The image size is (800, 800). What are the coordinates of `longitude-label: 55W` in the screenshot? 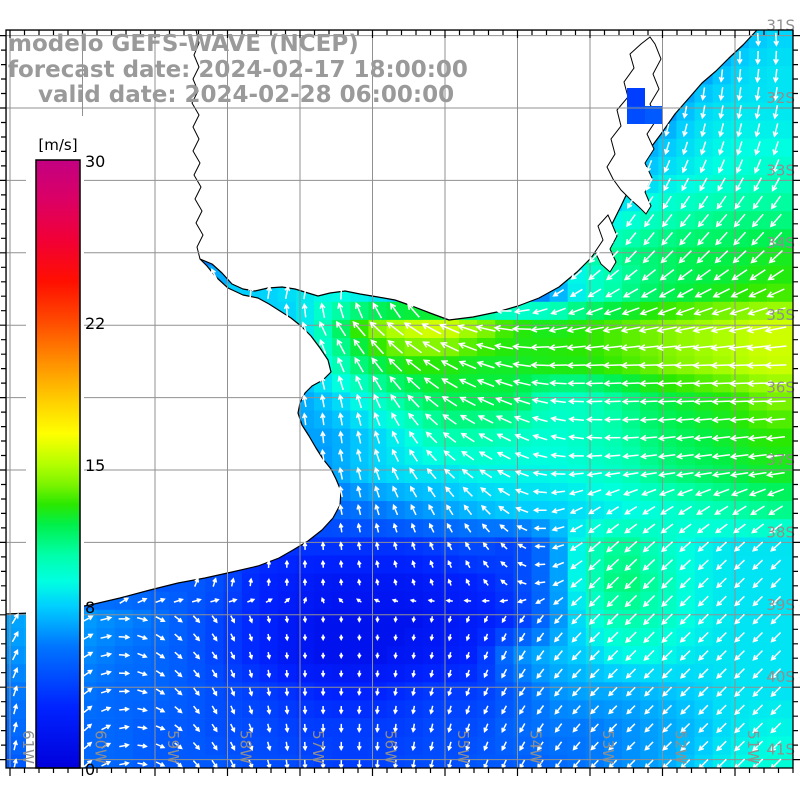 It's located at (463, 747).